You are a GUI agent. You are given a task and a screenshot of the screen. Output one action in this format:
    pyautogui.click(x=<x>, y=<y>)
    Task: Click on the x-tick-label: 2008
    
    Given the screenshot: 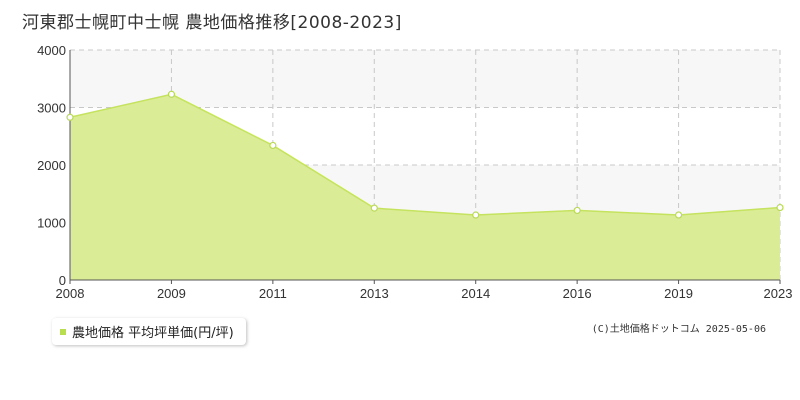 What is the action you would take?
    pyautogui.click(x=70, y=293)
    